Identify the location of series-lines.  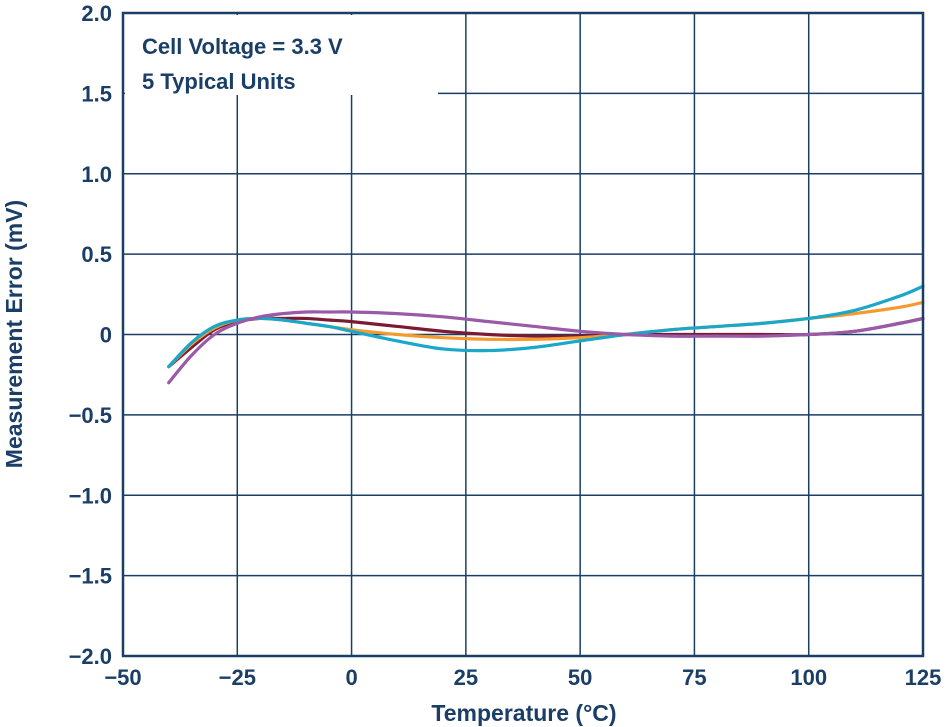
(546, 334).